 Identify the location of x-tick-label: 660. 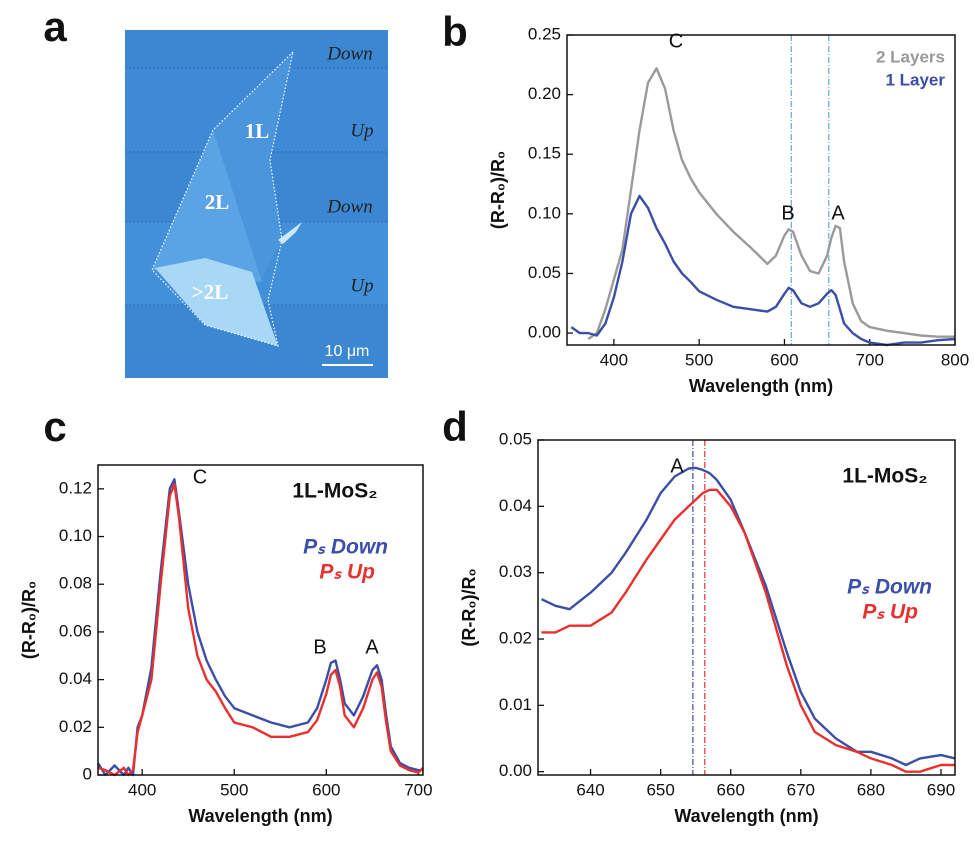
(731, 789).